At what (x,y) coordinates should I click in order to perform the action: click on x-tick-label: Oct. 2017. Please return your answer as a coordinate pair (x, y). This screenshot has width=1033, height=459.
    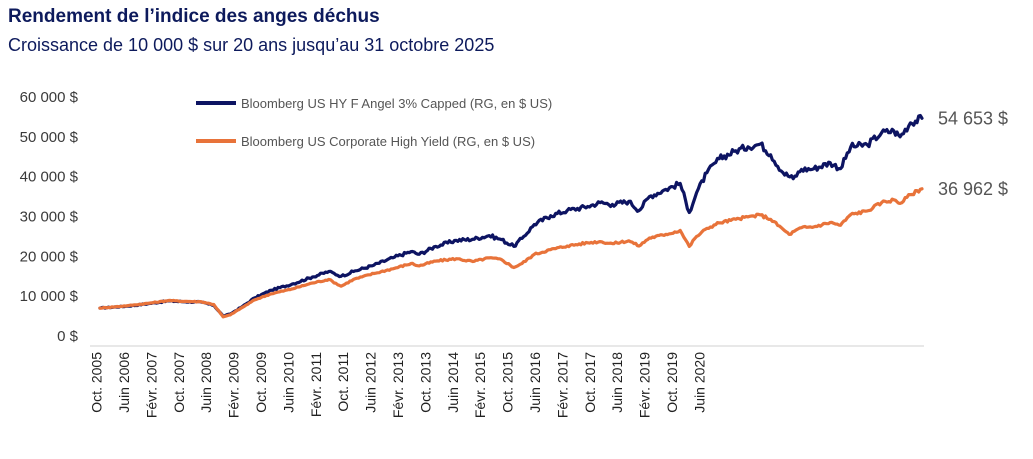
    Looking at the image, I should click on (590, 382).